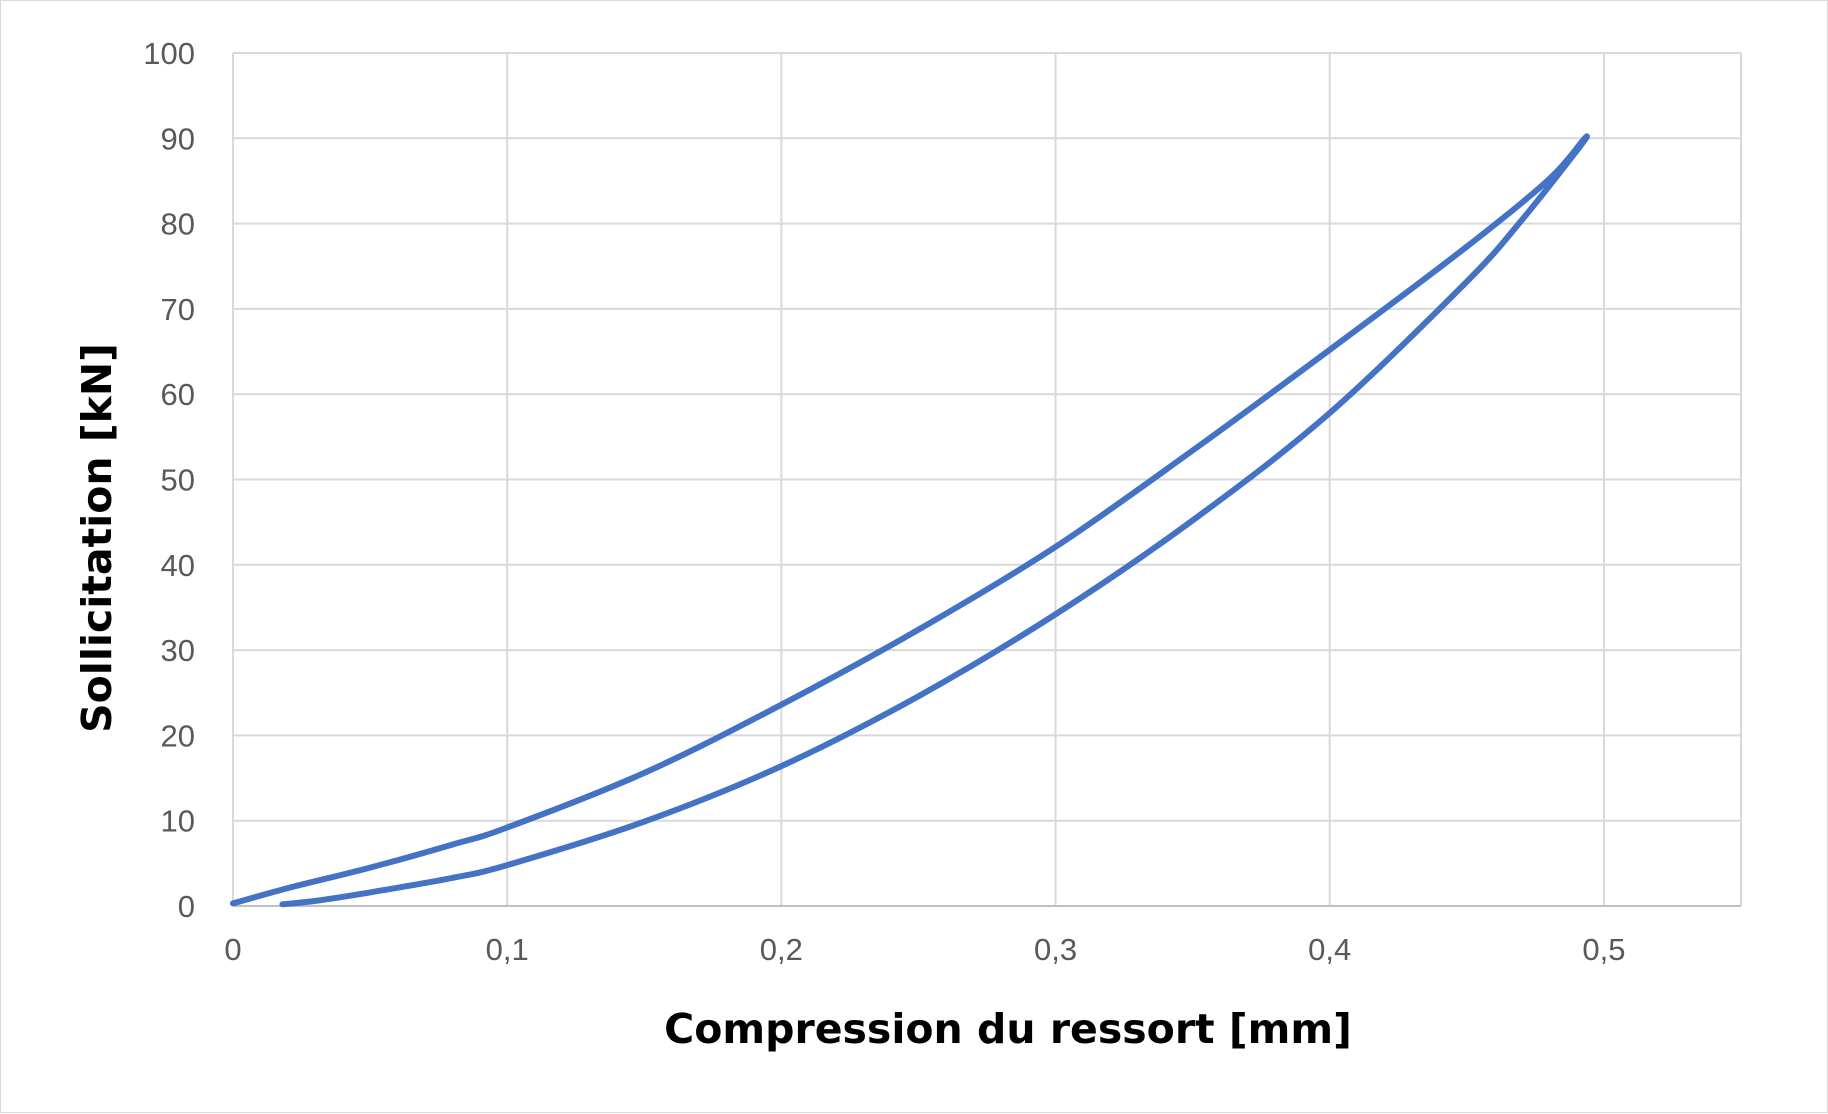 This screenshot has width=1828, height=1114. Describe the element at coordinates (178, 565) in the screenshot. I see `y-tick-label: 40` at that location.